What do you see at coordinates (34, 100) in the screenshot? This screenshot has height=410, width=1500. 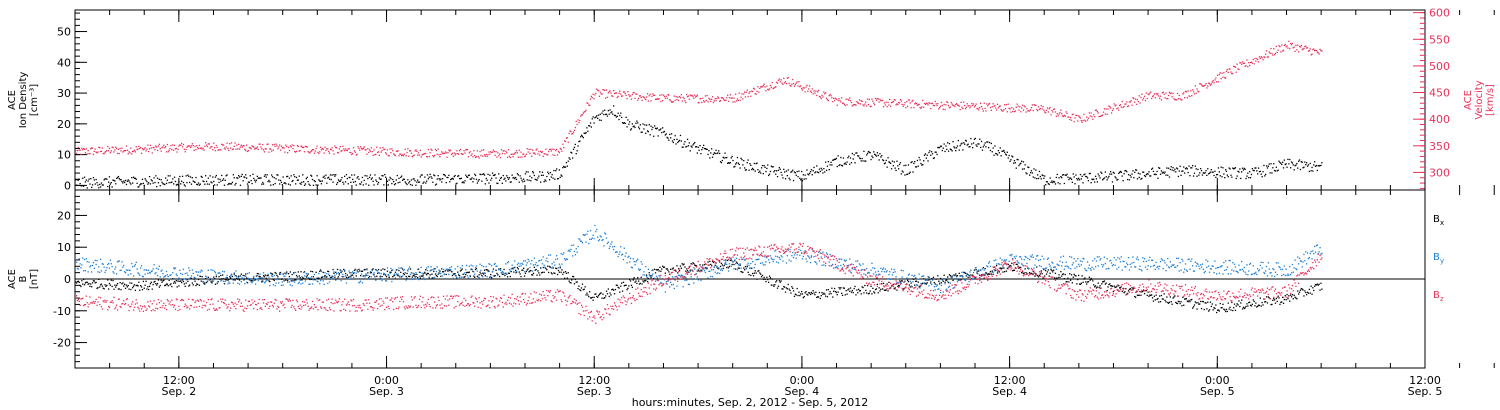 I see `density-axis-title-line: [cm⁻³]` at bounding box center [34, 100].